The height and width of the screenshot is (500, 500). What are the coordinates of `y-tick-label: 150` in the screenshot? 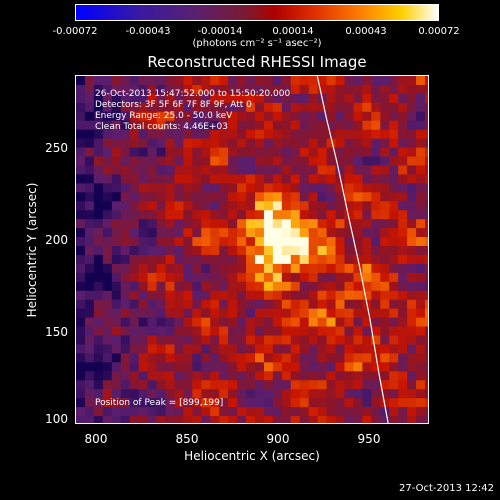 It's located at (56, 332).